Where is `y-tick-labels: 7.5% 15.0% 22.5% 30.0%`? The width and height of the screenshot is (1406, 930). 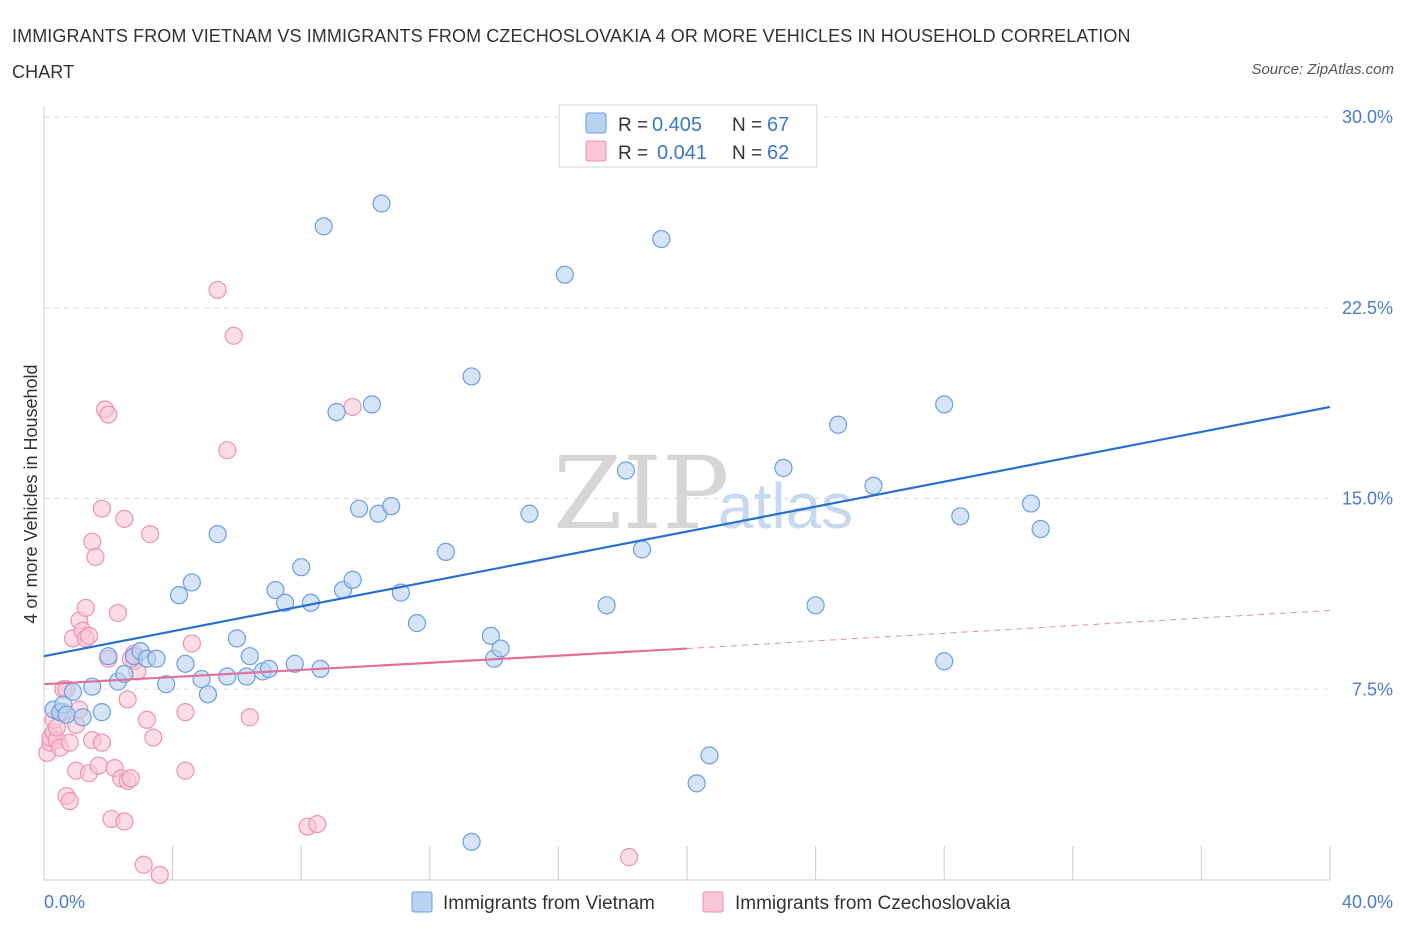 y-tick-labels: 7.5% 15.0% 22.5% 30.0% is located at coordinates (1367, 403).